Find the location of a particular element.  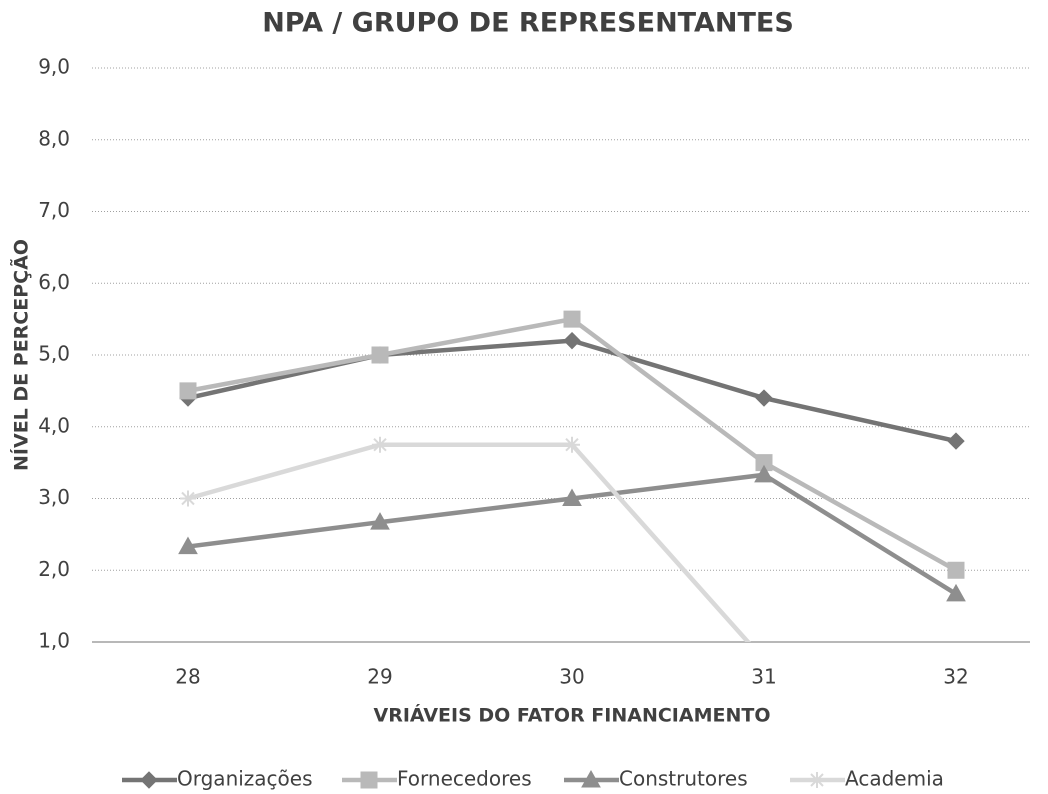

y-tick-label: 7,0 is located at coordinates (54, 210).